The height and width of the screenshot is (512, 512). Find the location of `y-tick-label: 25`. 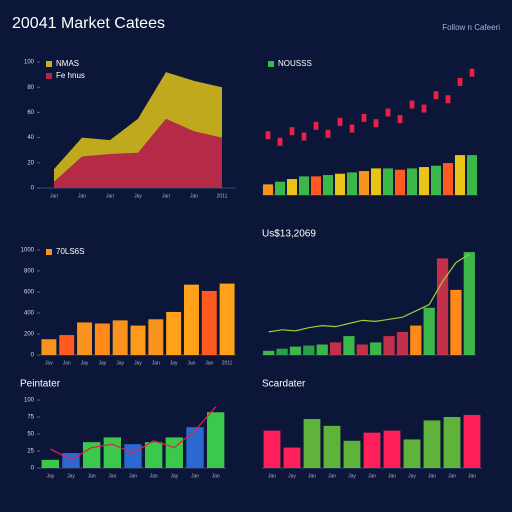

y-tick-label: 25 is located at coordinates (30, 452).